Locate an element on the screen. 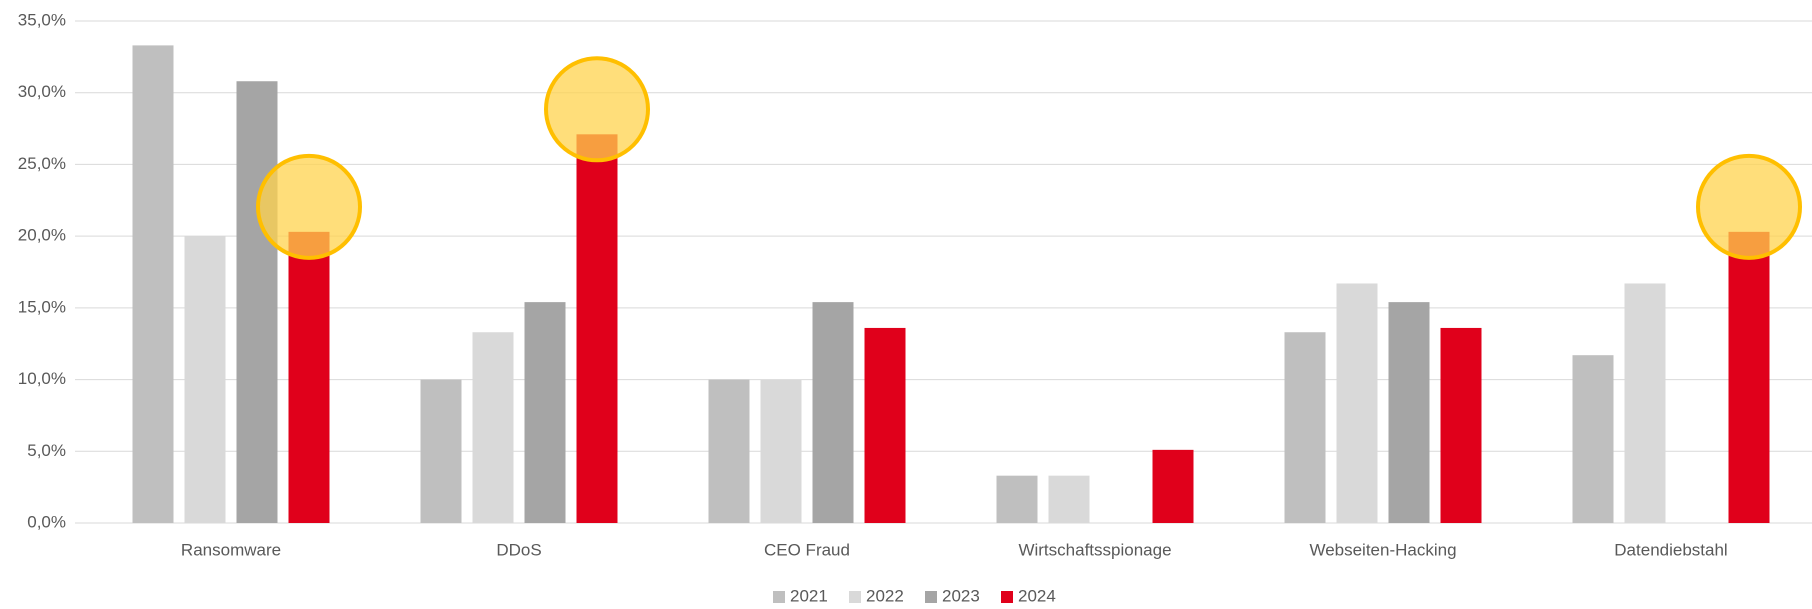  y-tick-label: 25,0% is located at coordinates (42, 163).